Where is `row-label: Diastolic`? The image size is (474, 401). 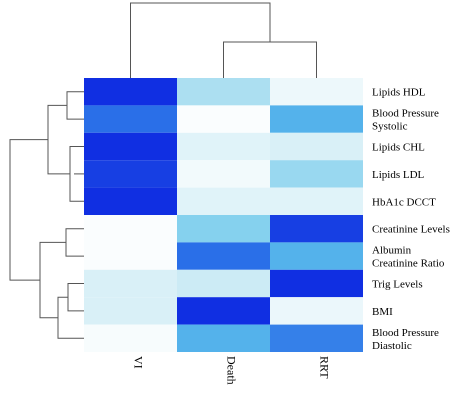
row-label: Diastolic is located at coordinates (392, 346).